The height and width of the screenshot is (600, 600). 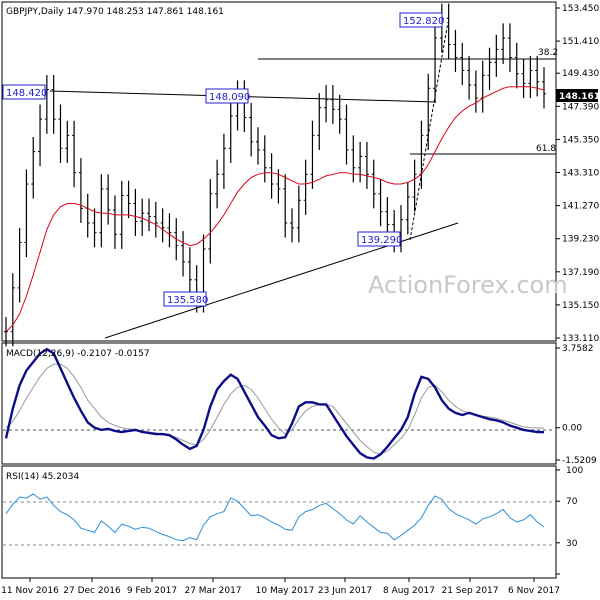 What do you see at coordinates (546, 149) in the screenshot?
I see `fib-61-label: 61.8` at bounding box center [546, 149].